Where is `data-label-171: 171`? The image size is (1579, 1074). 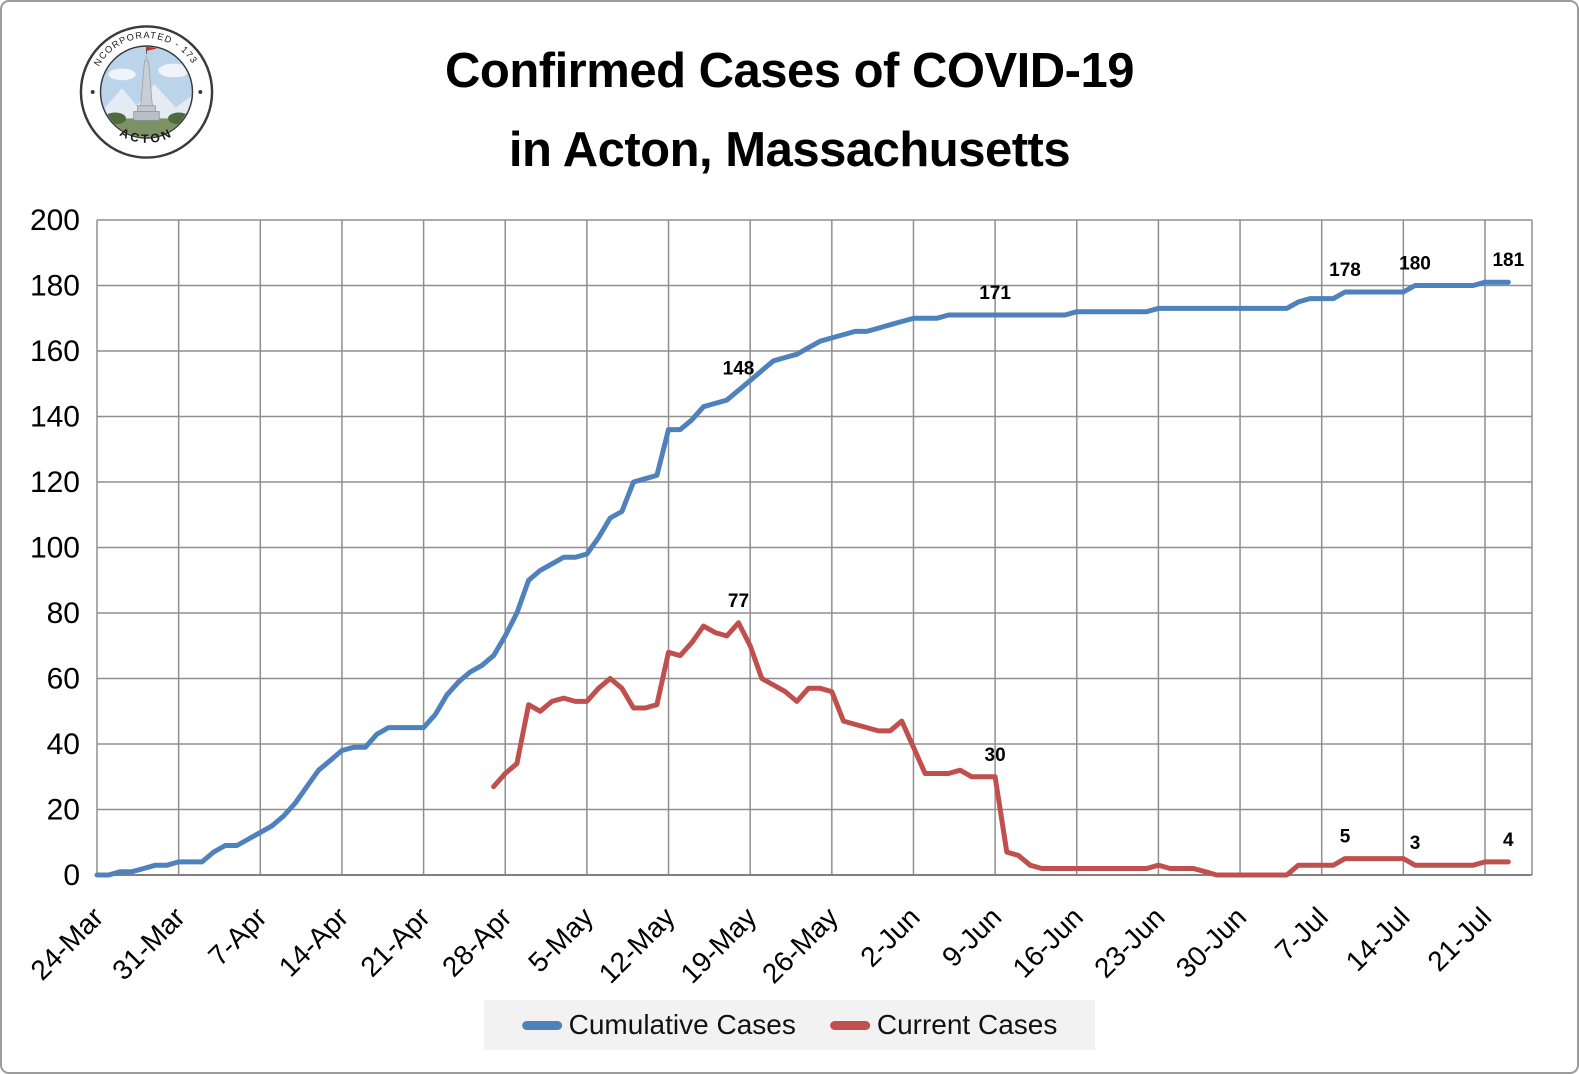
data-label-171: 171 is located at coordinates (995, 293).